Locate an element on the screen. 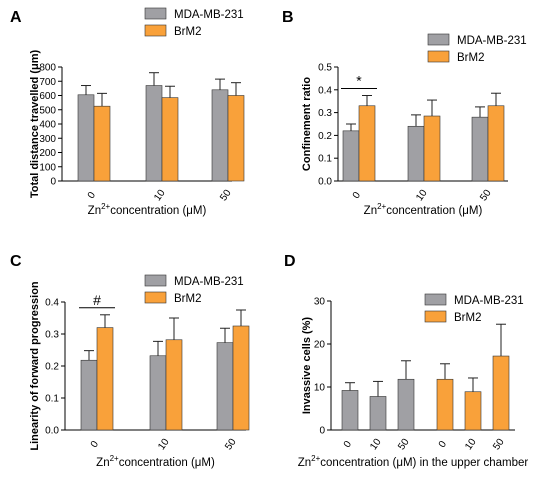 This screenshot has height=491, width=550. y-axis-label: Total distance travelled (μm) is located at coordinates (35, 123).